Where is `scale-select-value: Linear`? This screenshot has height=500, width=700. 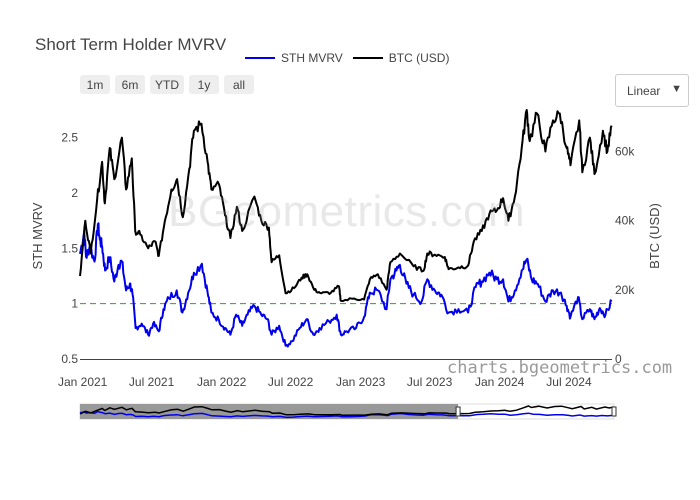
scale-select-value: Linear is located at coordinates (644, 90).